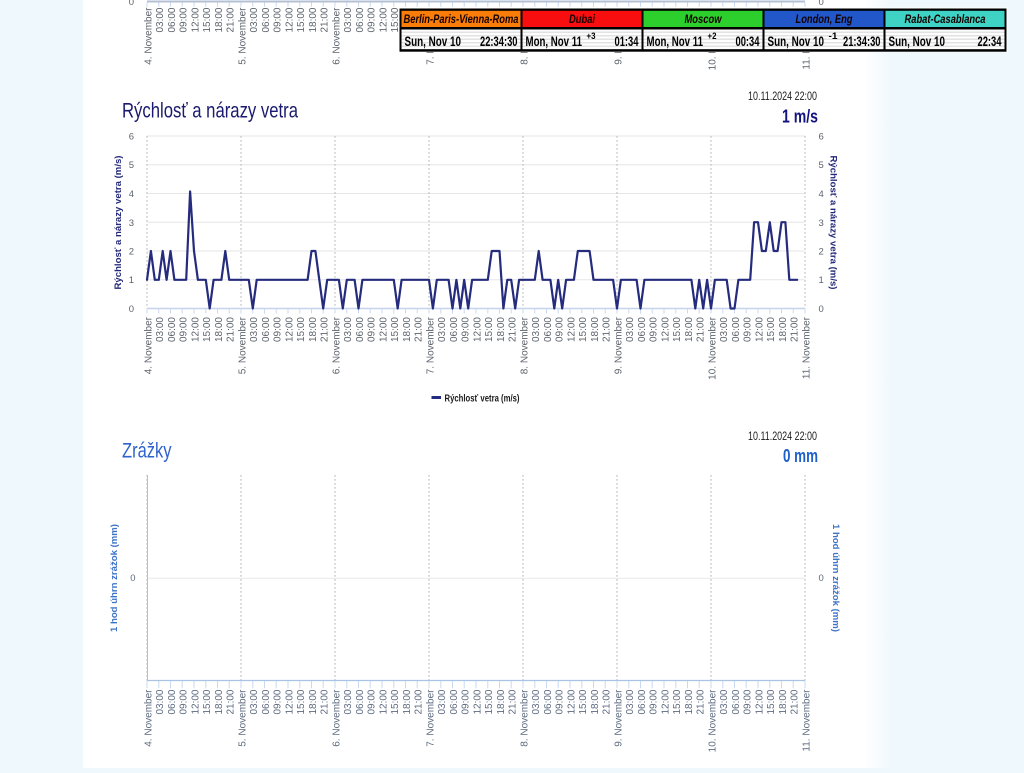 The width and height of the screenshot is (1024, 773). Describe the element at coordinates (821, 194) in the screenshot. I see `svg-text: 4` at that location.